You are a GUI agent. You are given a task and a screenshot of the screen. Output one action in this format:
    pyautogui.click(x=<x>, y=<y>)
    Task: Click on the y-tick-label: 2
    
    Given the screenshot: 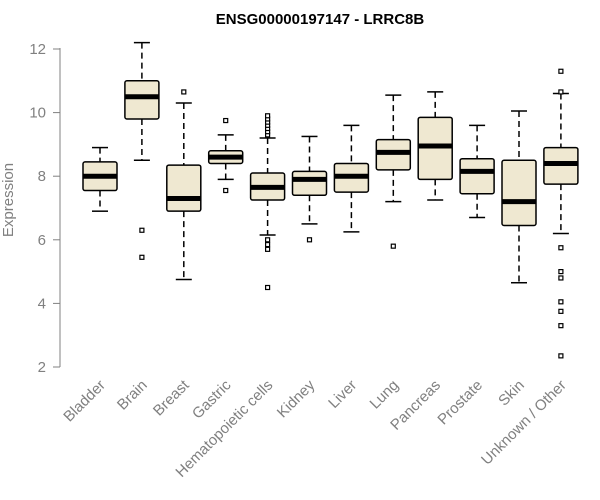 What is the action you would take?
    pyautogui.click(x=42, y=367)
    